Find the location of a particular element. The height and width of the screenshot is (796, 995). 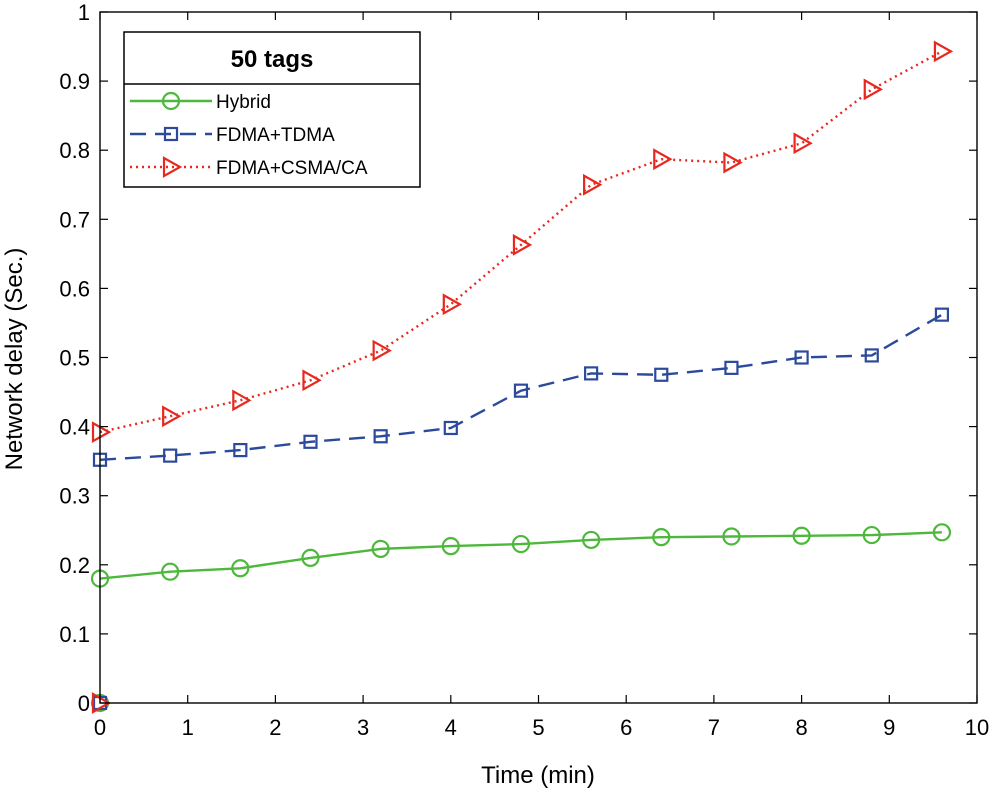

y-tick-label: 0.9 is located at coordinates (74, 81).